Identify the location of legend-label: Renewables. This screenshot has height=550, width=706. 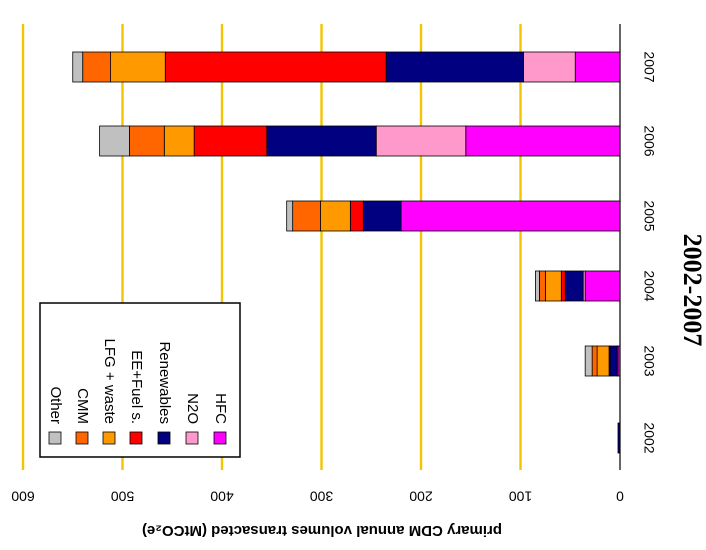
(164, 382).